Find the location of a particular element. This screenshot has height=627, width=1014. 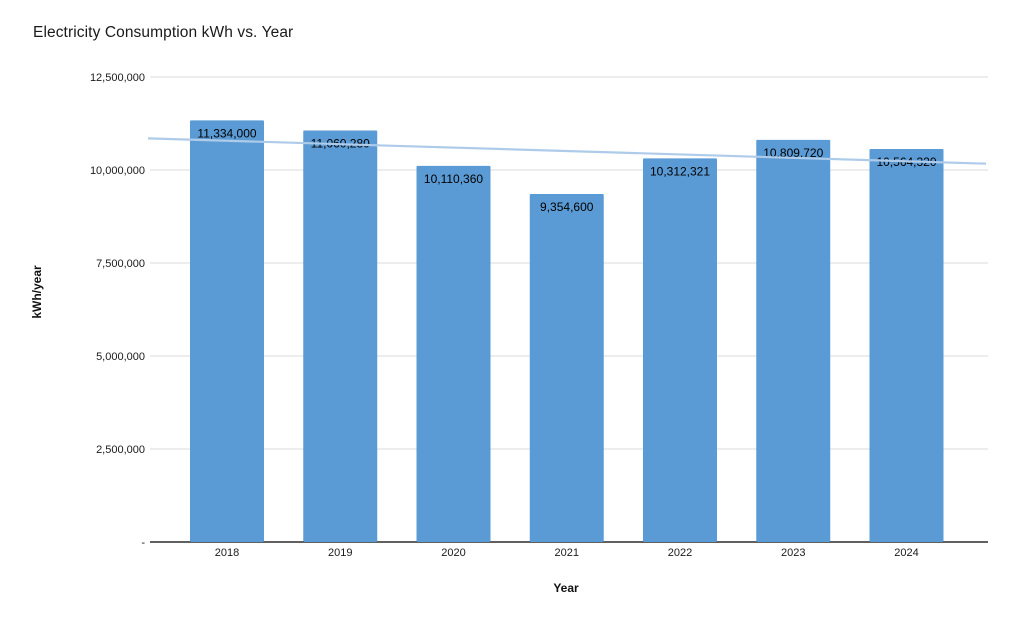

y-tick-label: 7,500,000 is located at coordinates (120, 264).